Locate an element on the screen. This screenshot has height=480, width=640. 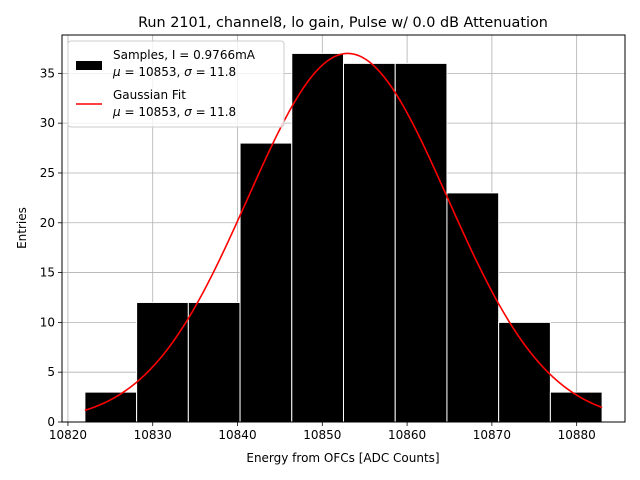
y-tick-label-7: 35 is located at coordinates (47, 73).